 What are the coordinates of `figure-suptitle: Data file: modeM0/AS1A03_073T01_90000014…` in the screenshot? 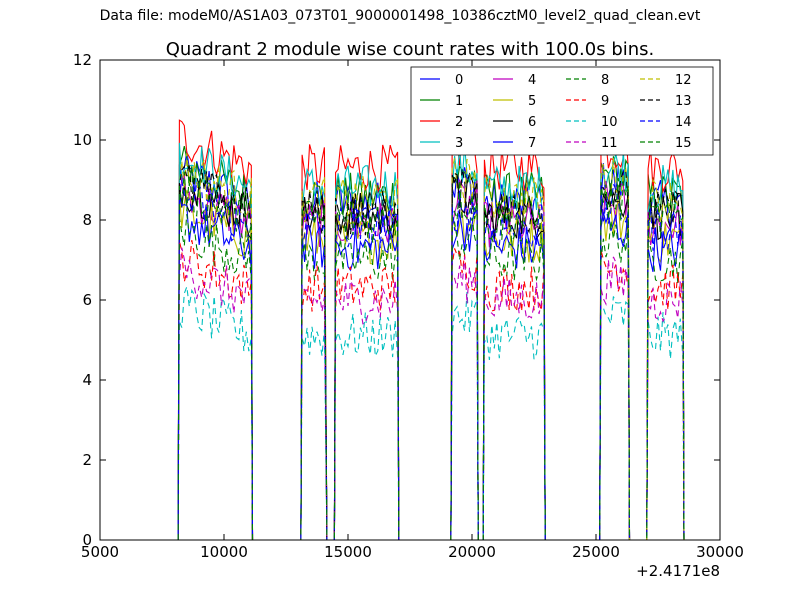 It's located at (400, 16).